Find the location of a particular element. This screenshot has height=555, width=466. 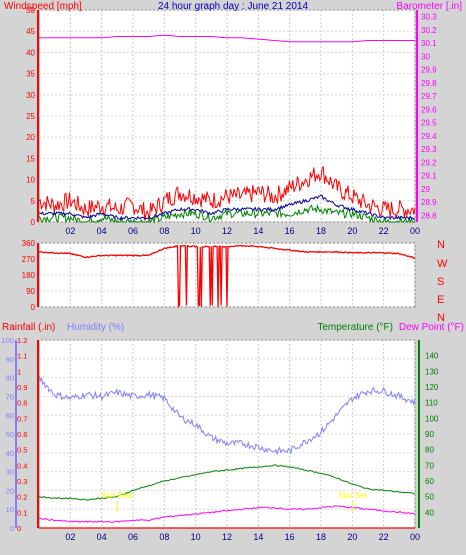

temperature-axis-tick: 130 is located at coordinates (432, 371).